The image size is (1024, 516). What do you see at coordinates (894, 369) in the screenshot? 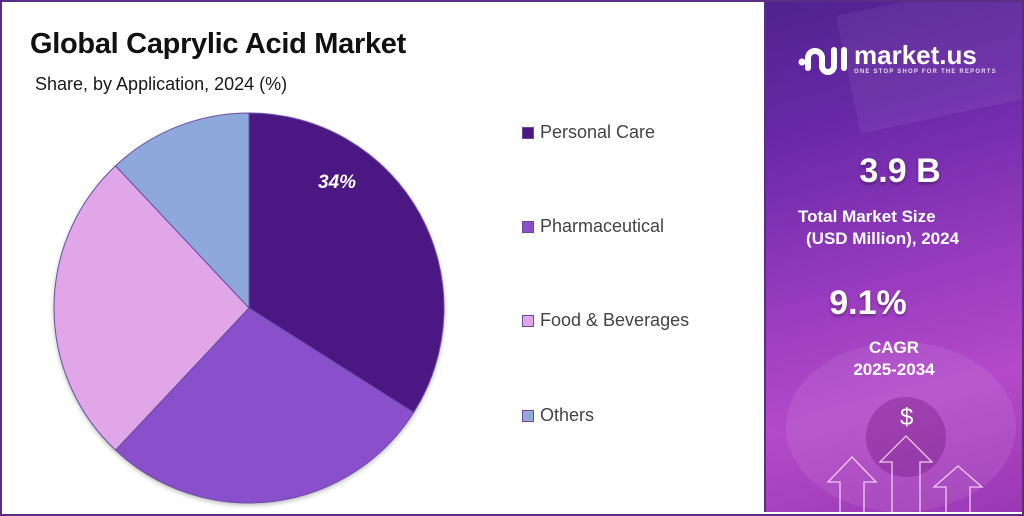
I see `cagr-label-line2: 2025-2034` at bounding box center [894, 369].